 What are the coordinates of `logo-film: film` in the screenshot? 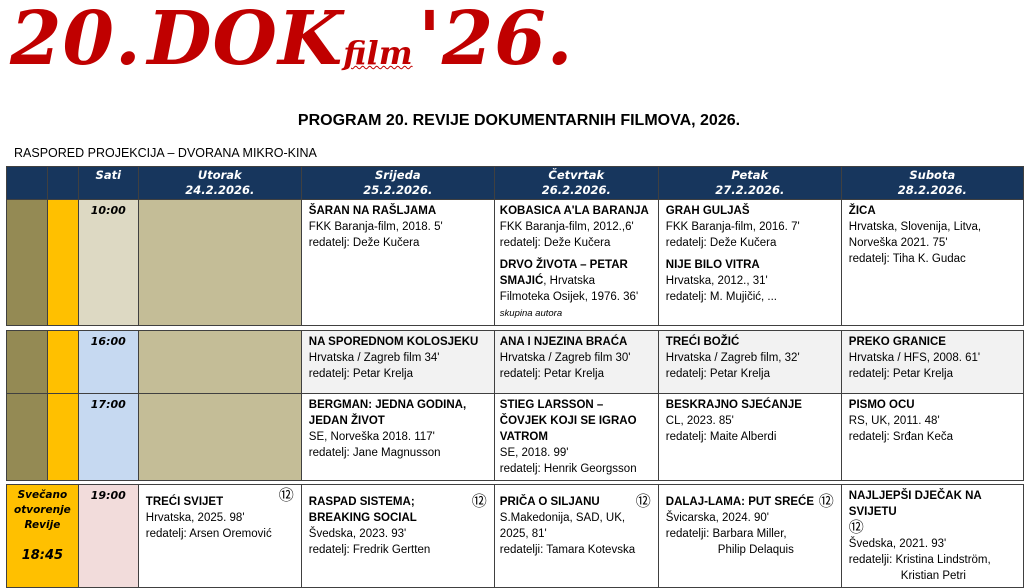 It's located at (378, 53).